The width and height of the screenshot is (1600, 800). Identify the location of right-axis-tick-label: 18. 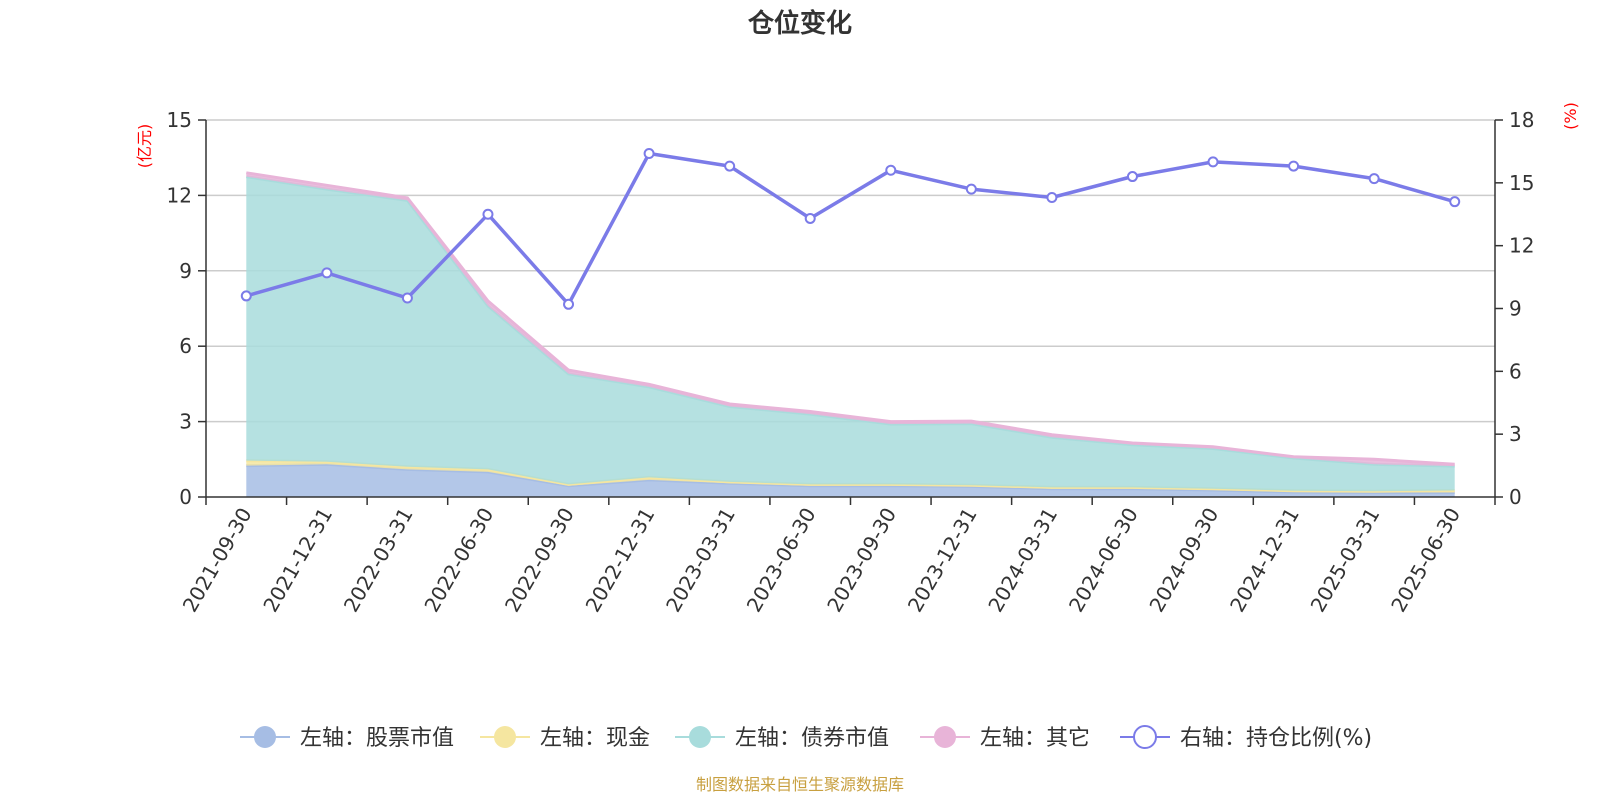
(1521, 120).